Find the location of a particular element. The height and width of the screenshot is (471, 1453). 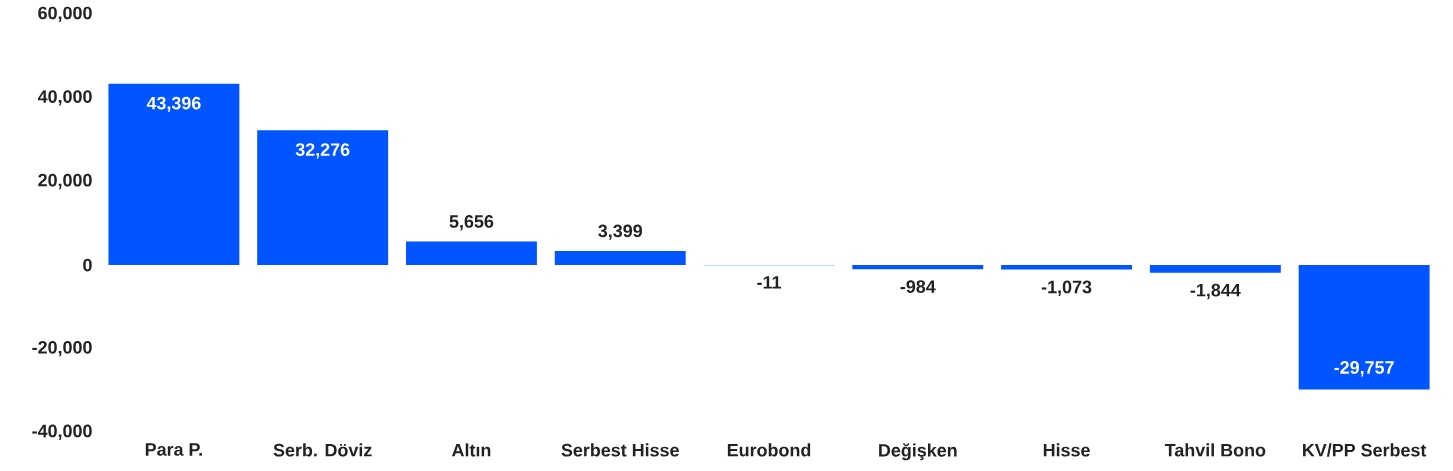

x-tick-label: Eurobond is located at coordinates (769, 450).